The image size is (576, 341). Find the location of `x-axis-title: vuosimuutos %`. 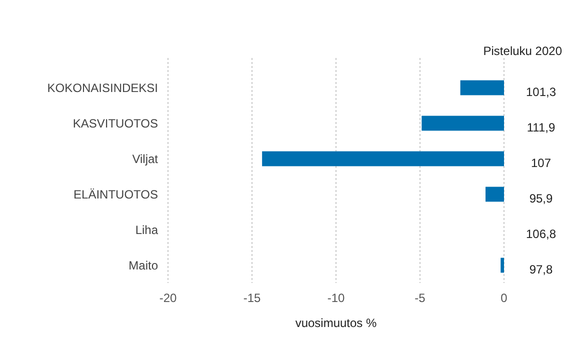

x-axis-title: vuosimuutos % is located at coordinates (336, 323).